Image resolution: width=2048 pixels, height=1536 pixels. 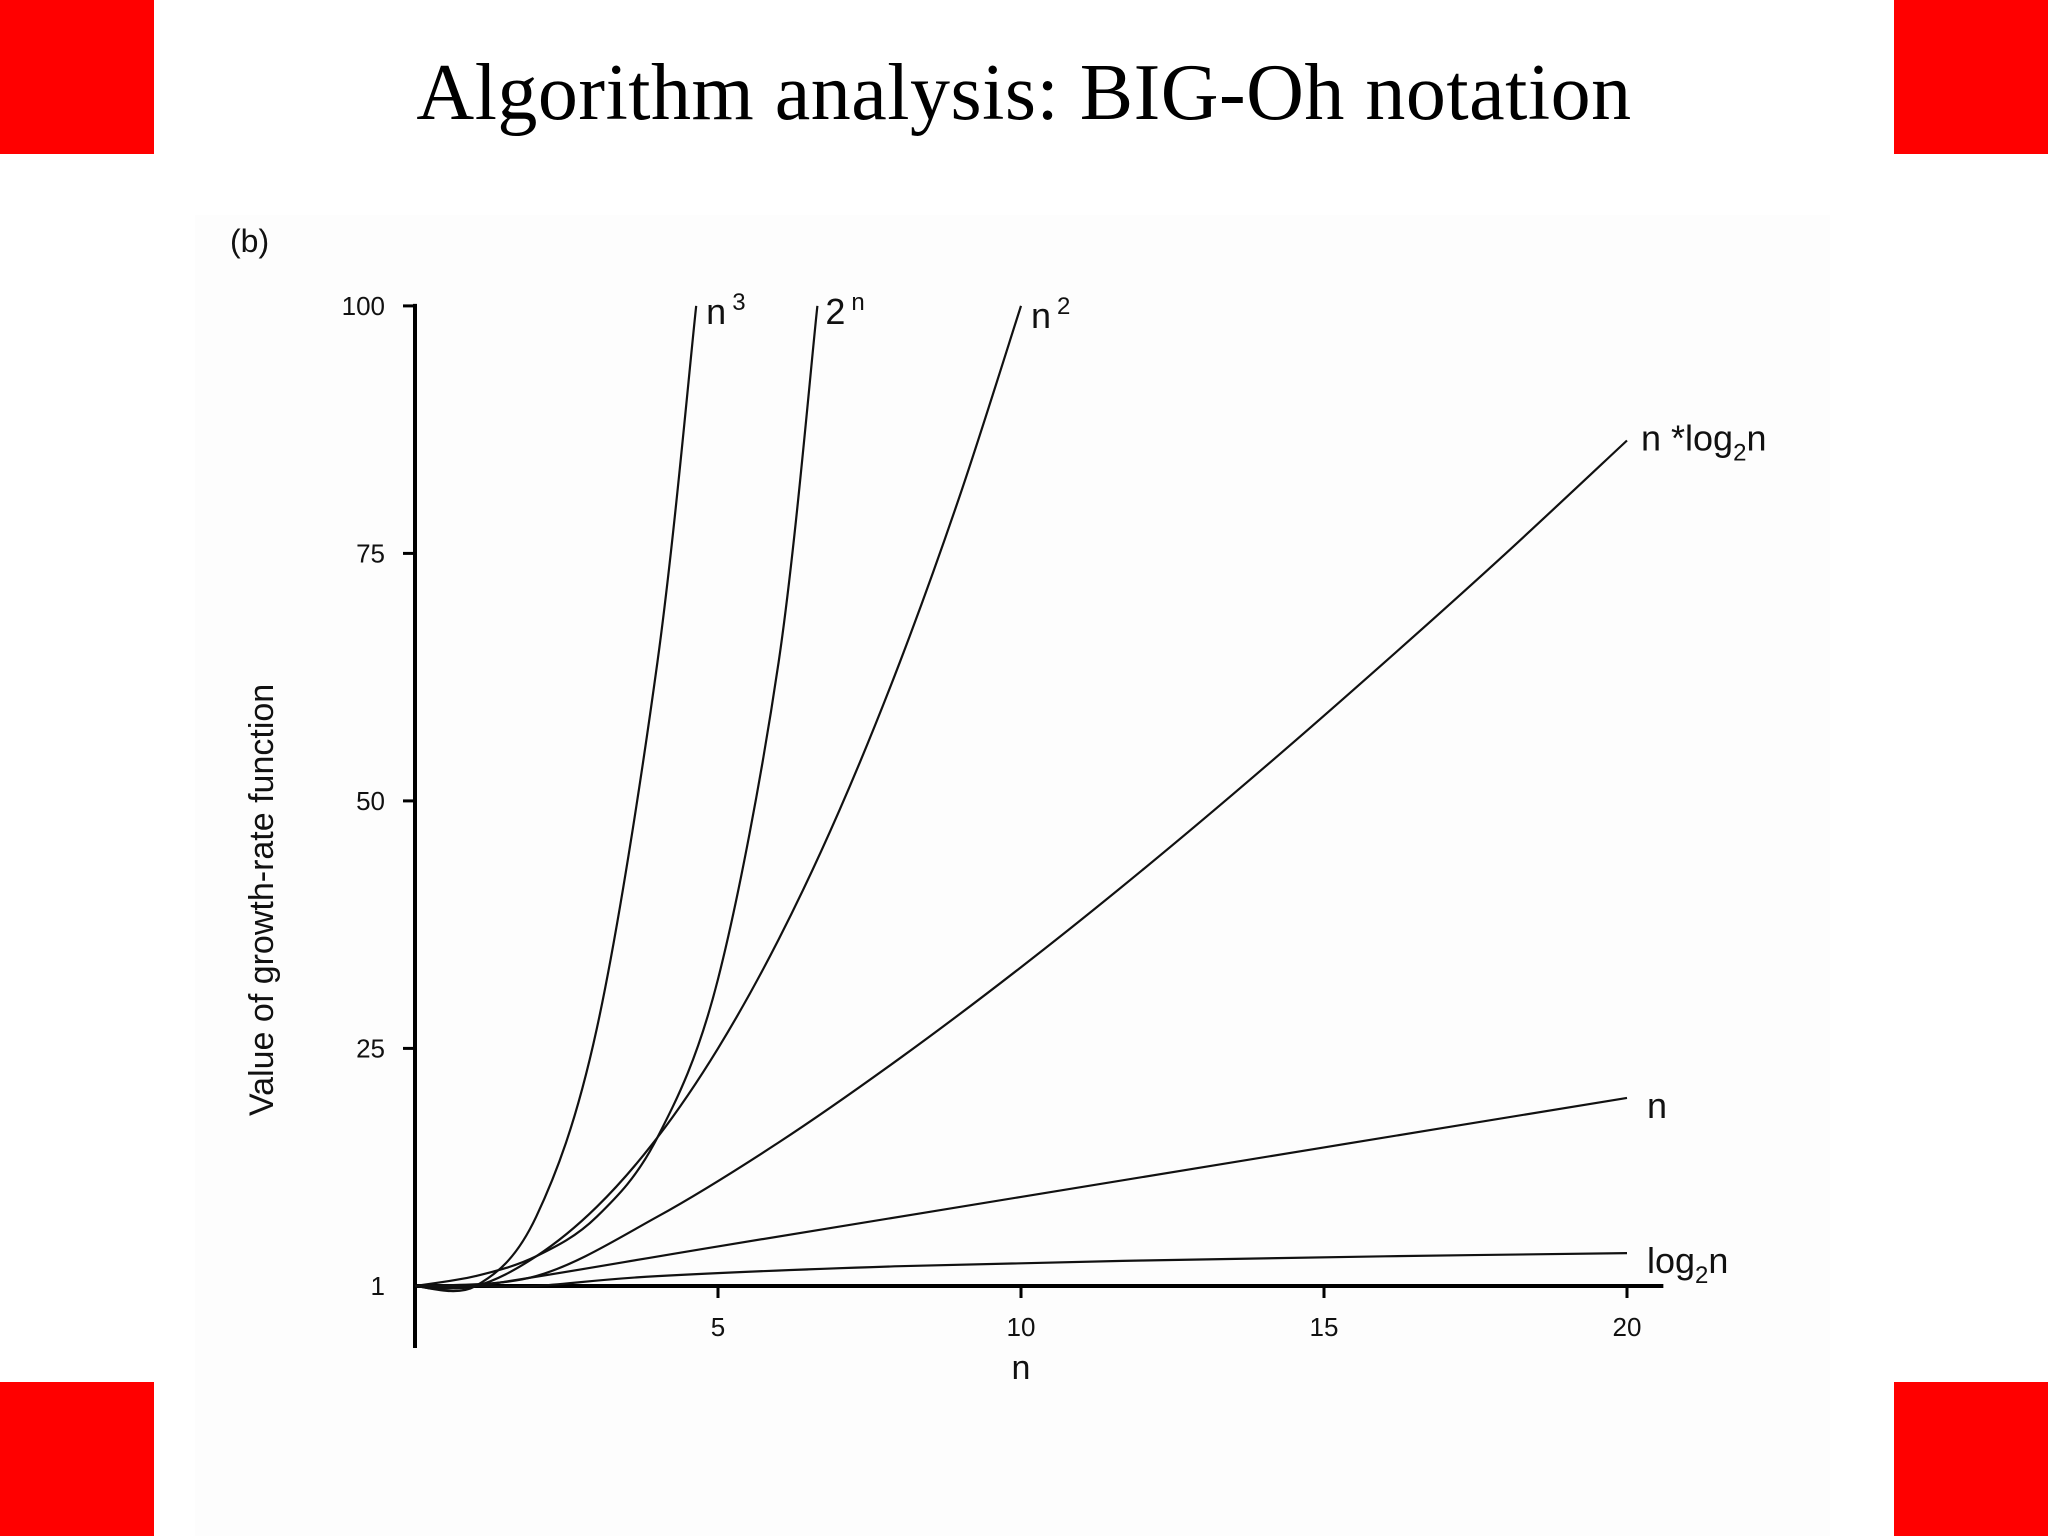 I want to click on series-label: n *log2n, so click(x=1703, y=442).